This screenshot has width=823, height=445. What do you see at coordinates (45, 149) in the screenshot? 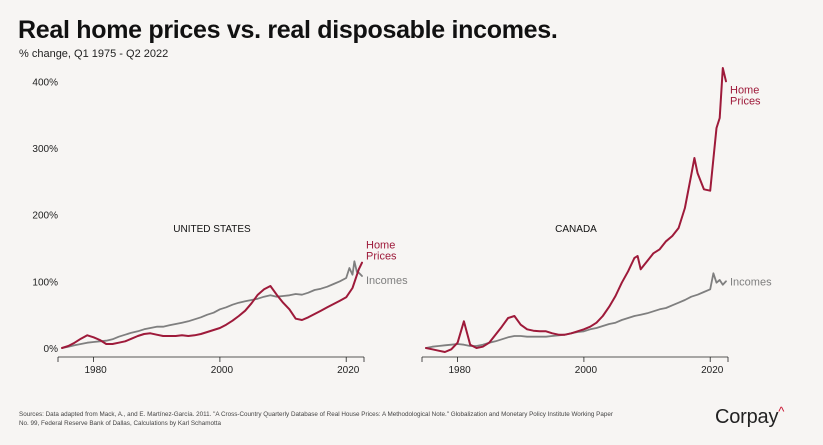
I see `y-tick-label: 300%` at bounding box center [45, 149].